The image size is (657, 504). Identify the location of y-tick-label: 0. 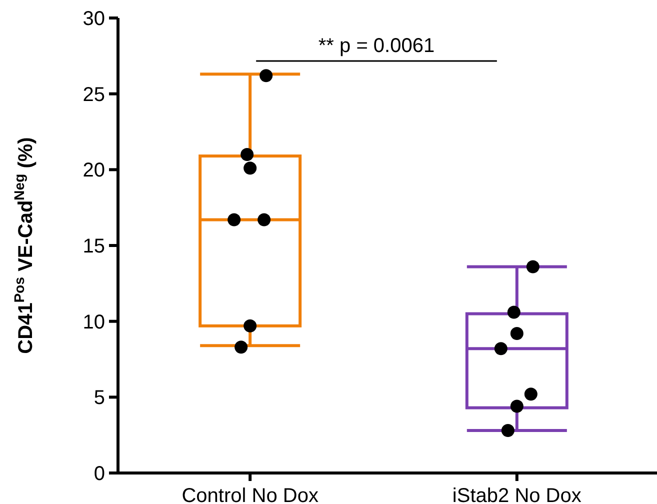
(99, 474).